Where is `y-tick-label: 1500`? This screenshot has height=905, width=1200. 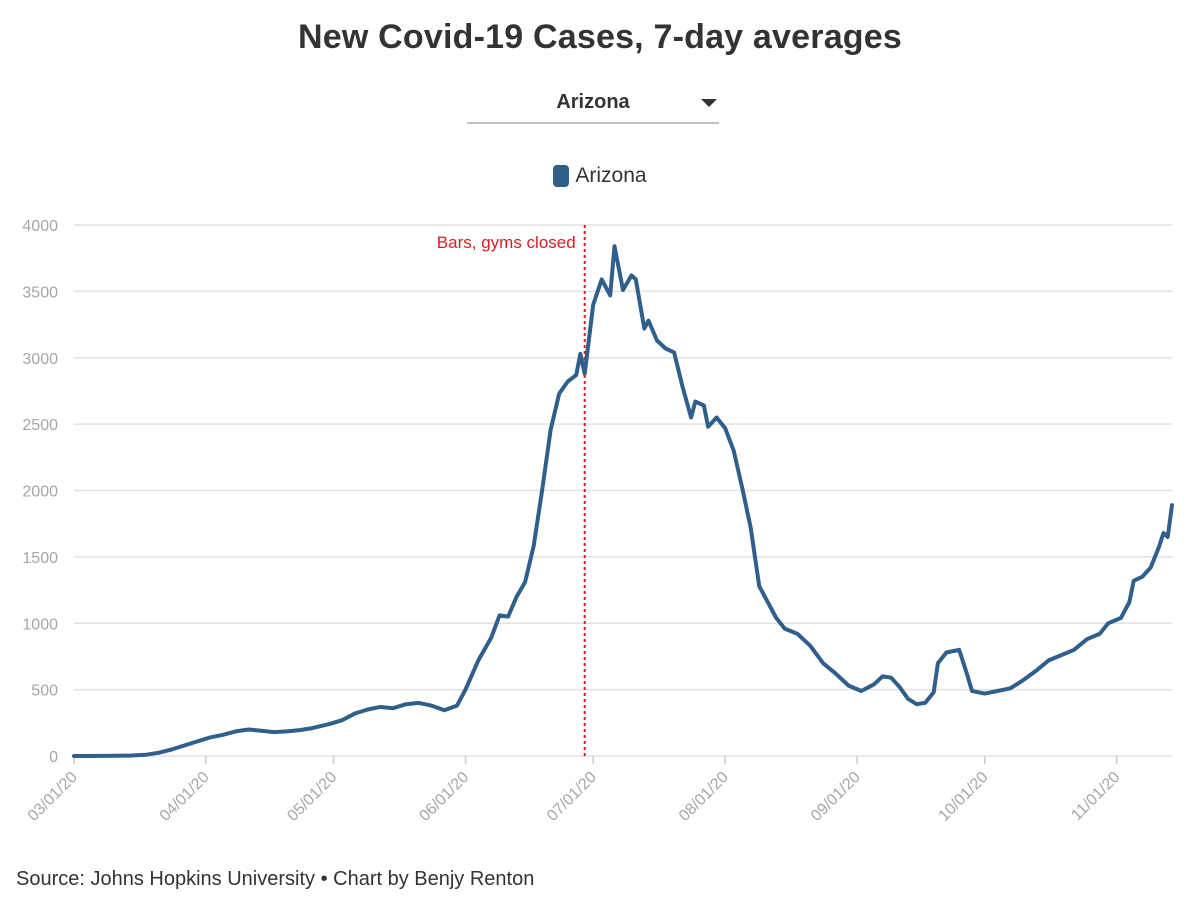 y-tick-label: 1500 is located at coordinates (40, 558).